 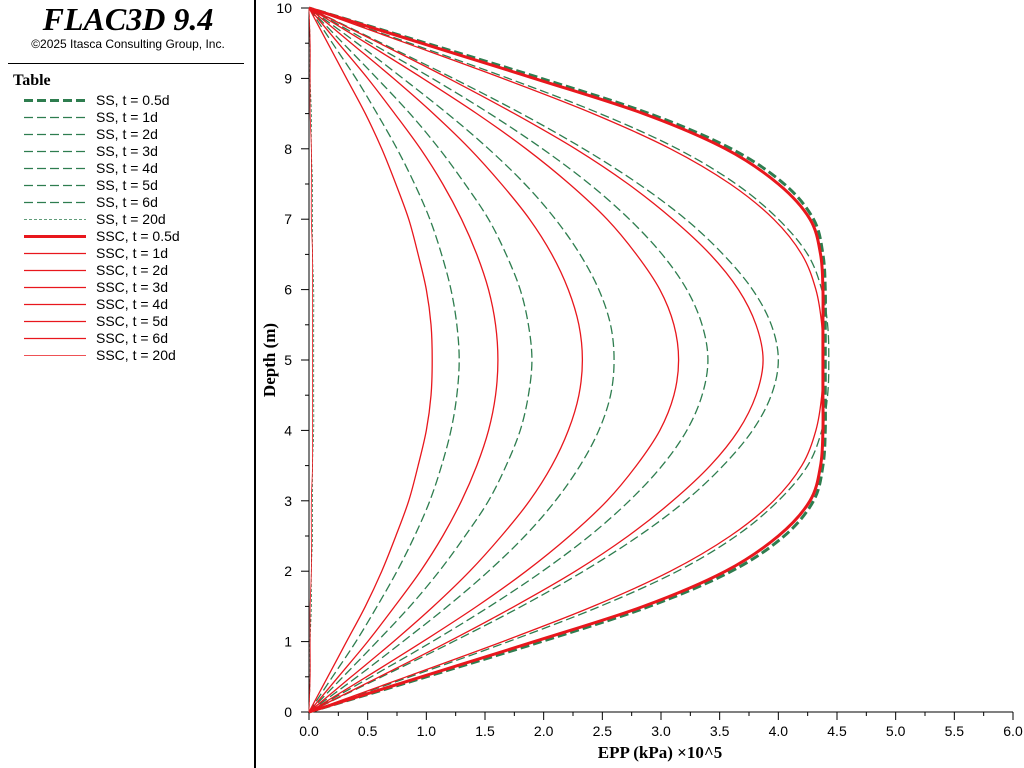 What do you see at coordinates (128, 19) in the screenshot?
I see `app-title: FLAC3D 9.4` at bounding box center [128, 19].